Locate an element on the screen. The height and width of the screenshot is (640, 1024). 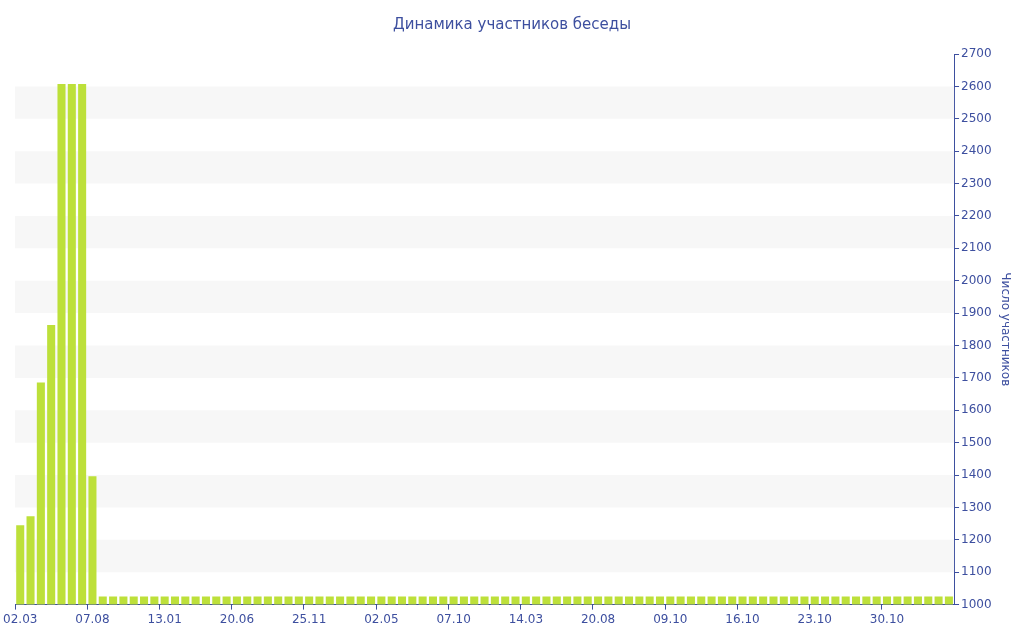
x-tick-label: 02.03 is located at coordinates (20, 618).